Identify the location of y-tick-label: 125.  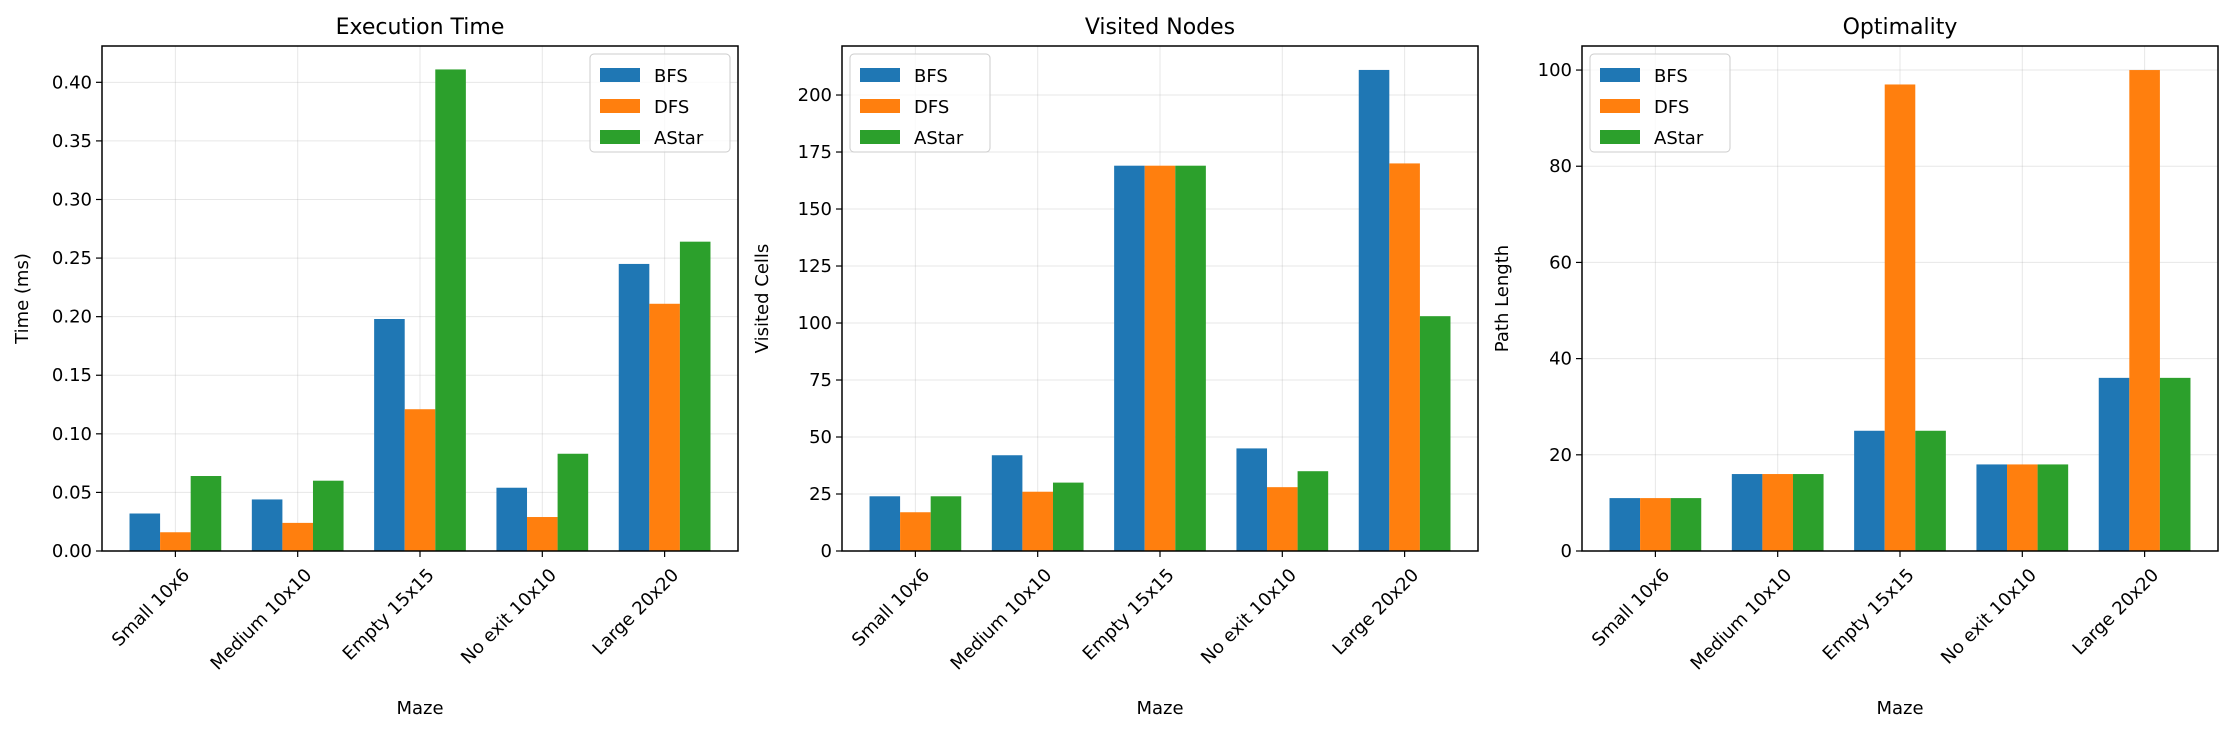
(815, 266).